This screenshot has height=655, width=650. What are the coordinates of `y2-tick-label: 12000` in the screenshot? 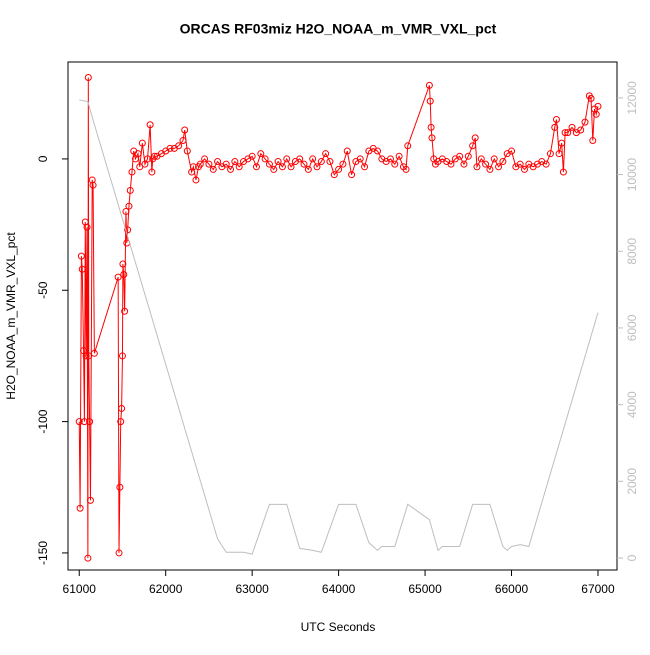 It's located at (632, 98).